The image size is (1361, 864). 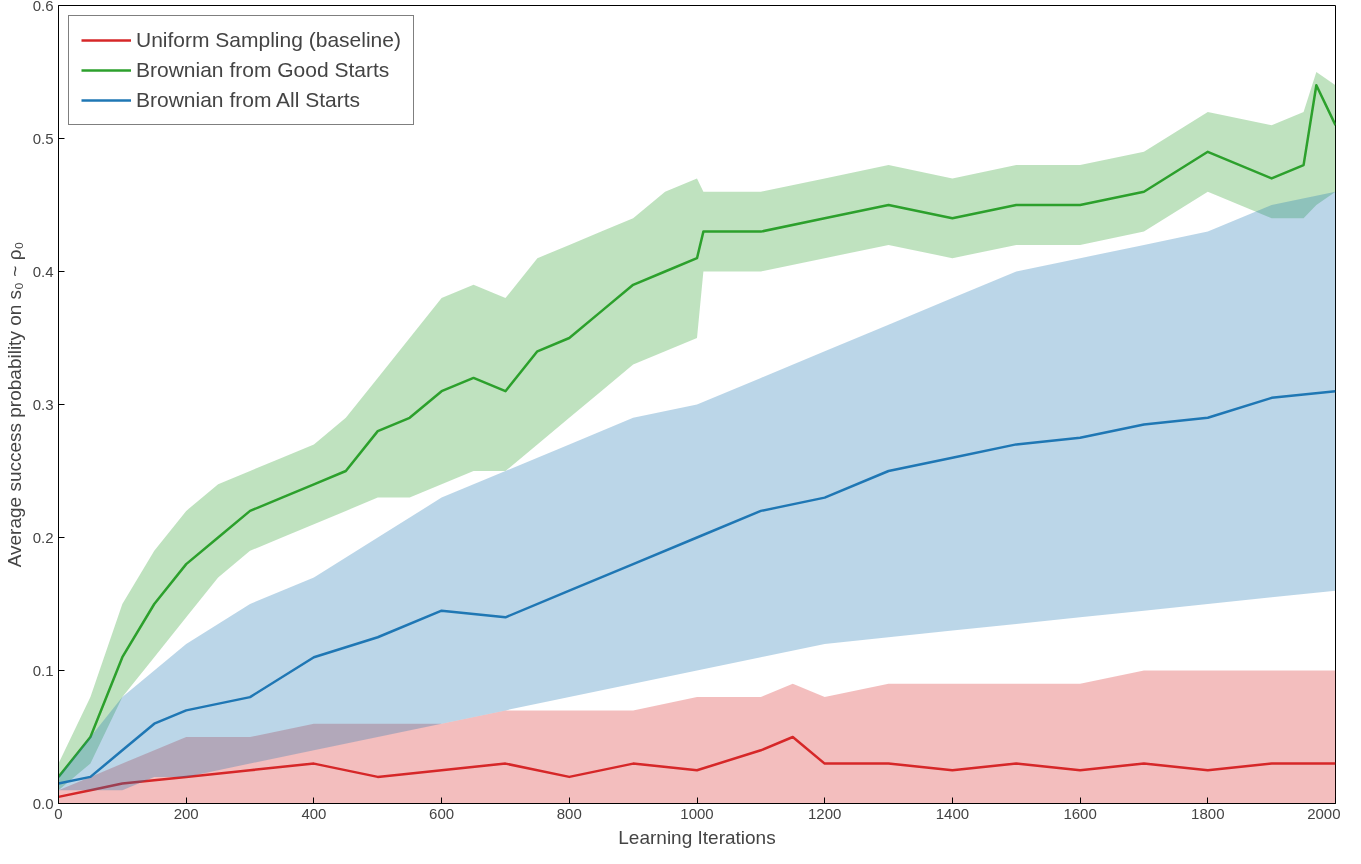 What do you see at coordinates (697, 767) in the screenshot?
I see `line-series` at bounding box center [697, 767].